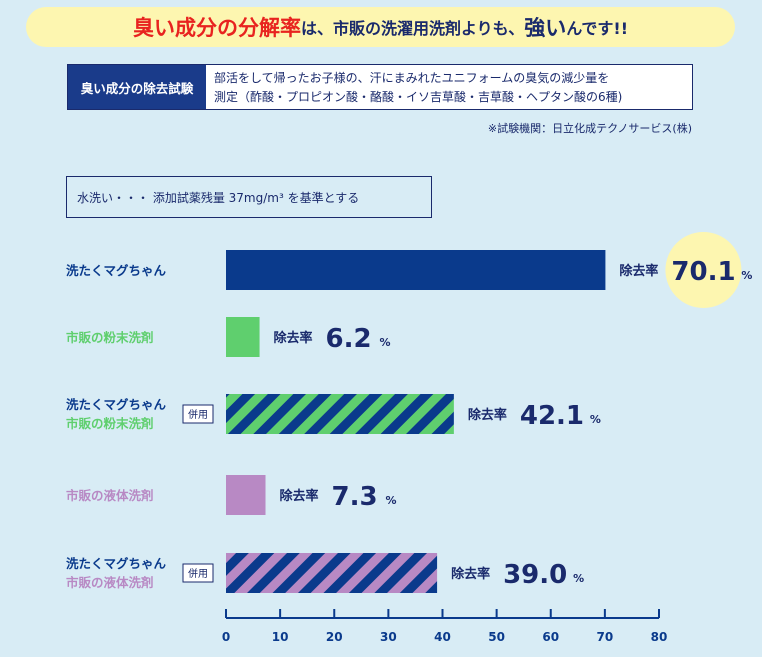 The height and width of the screenshot is (657, 762). I want to click on test-label: 臭い成分の除去試験, so click(137, 87).